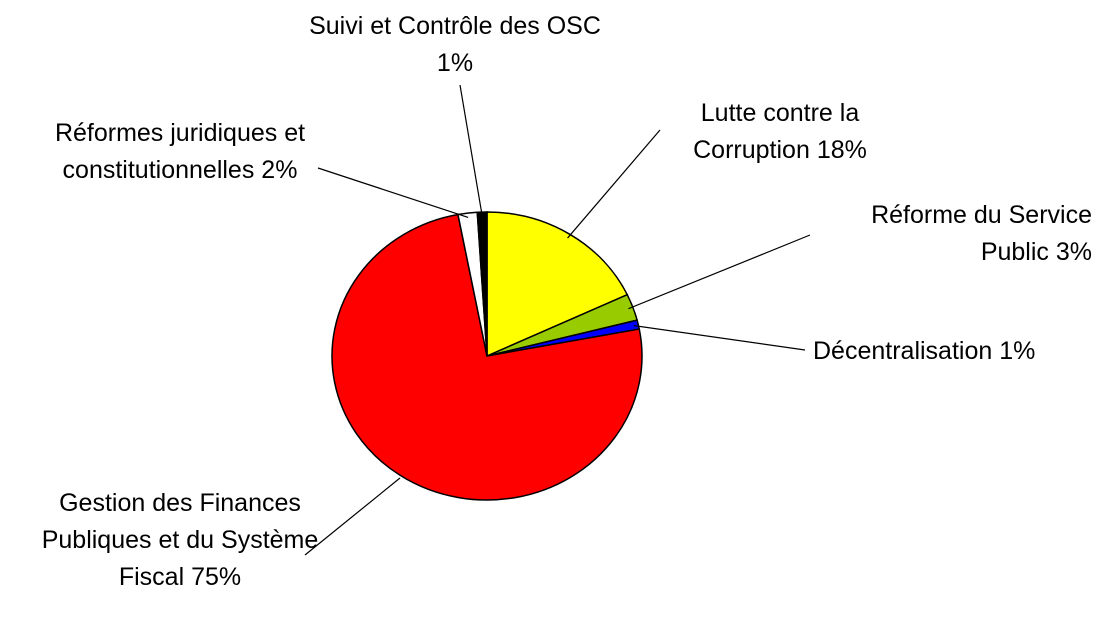 The height and width of the screenshot is (622, 1100). I want to click on category-label: Réforme du Service Public, so click(981, 233).